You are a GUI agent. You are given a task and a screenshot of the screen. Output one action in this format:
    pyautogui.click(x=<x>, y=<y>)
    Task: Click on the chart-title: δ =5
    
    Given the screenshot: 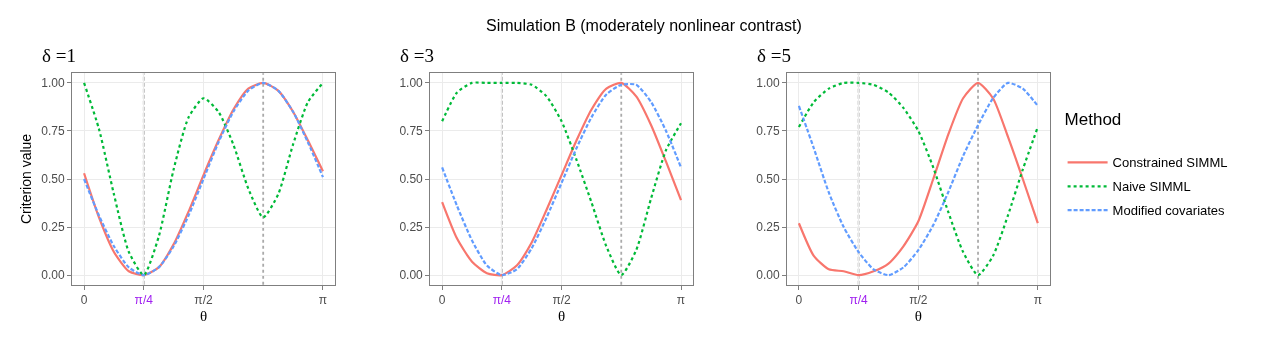 What is the action you would take?
    pyautogui.click(x=774, y=55)
    